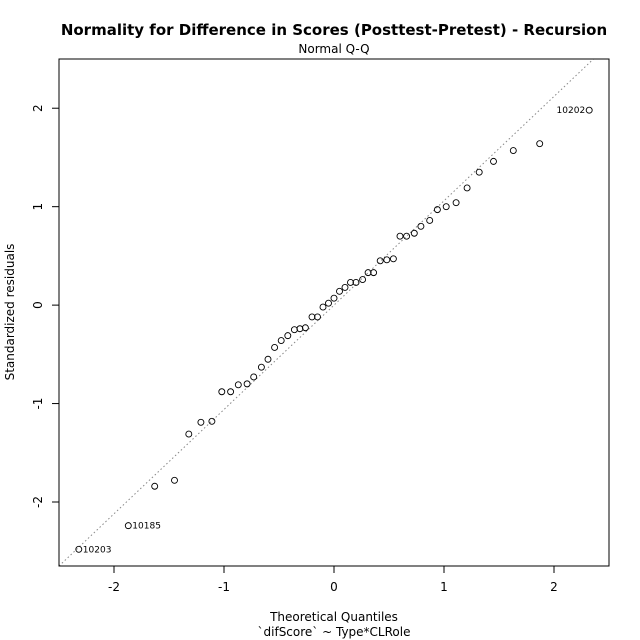  I want to click on point-label: 10202, so click(571, 111).